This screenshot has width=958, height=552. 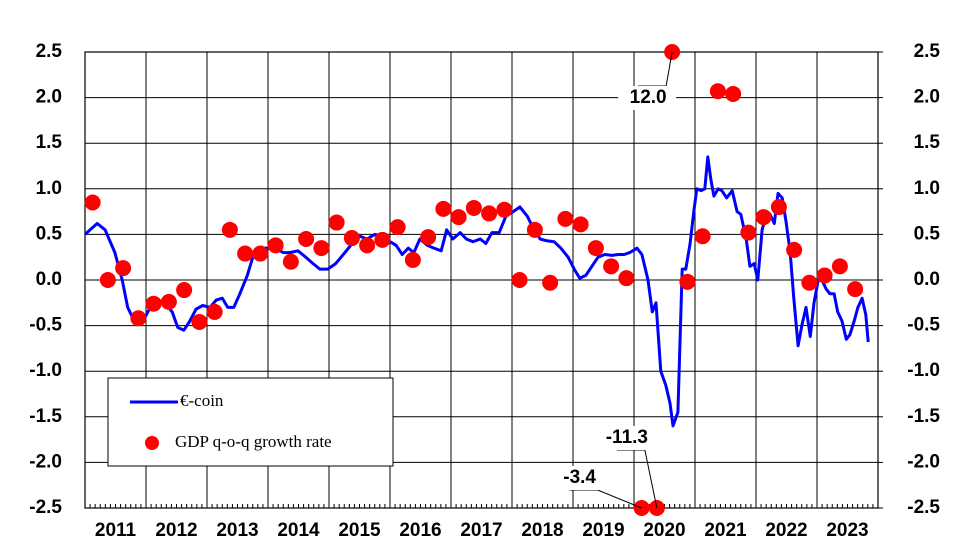 What do you see at coordinates (116, 530) in the screenshot?
I see `x-tick-label: 2011` at bounding box center [116, 530].